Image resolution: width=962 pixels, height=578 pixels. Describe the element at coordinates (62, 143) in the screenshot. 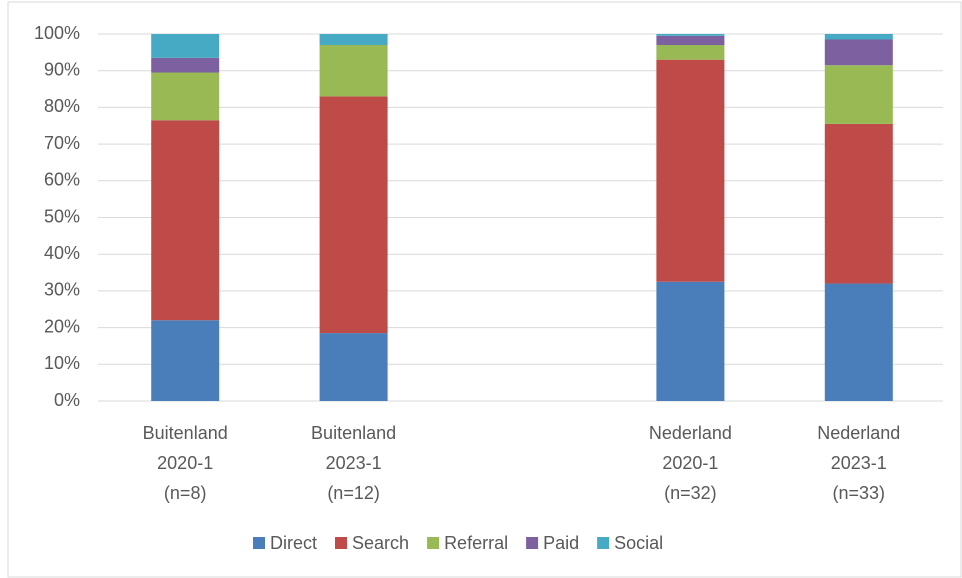

I see `y-tick-label: 70%` at that location.